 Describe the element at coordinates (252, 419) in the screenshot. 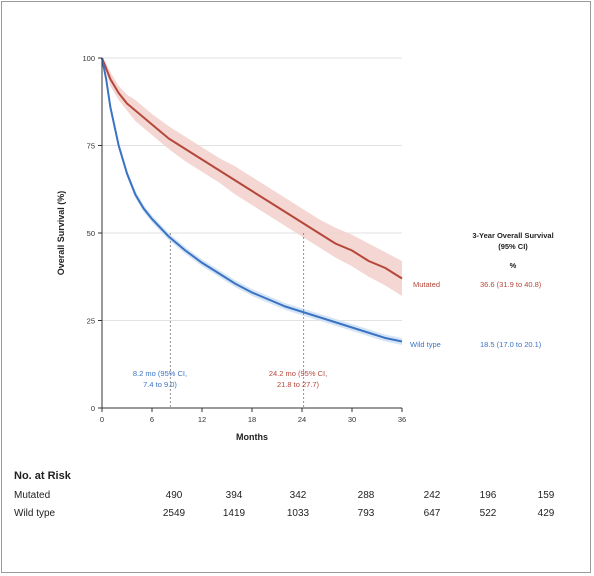

I see `x-tick-label: 18` at that location.